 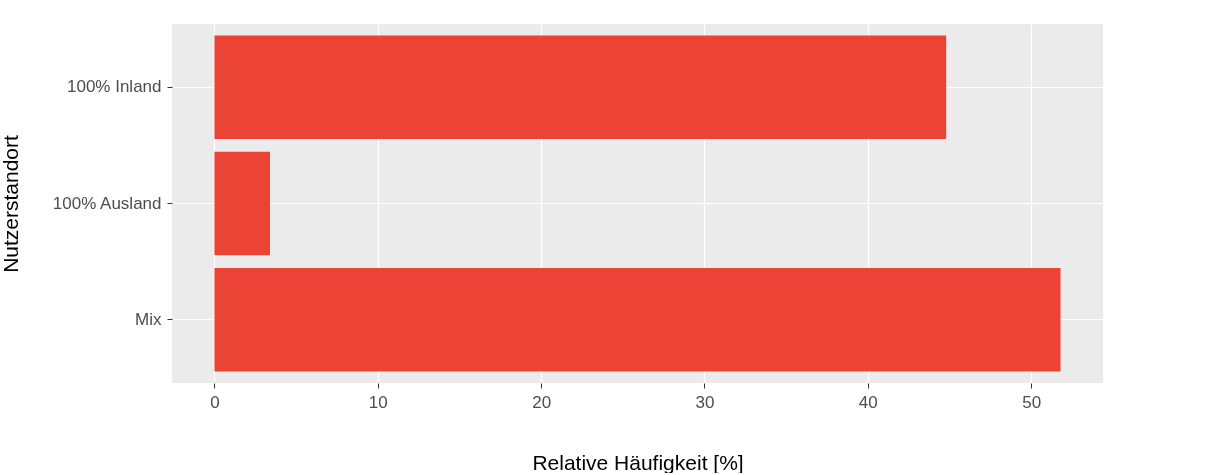 I want to click on y-tick-label: 100% Ausland, so click(x=107, y=203).